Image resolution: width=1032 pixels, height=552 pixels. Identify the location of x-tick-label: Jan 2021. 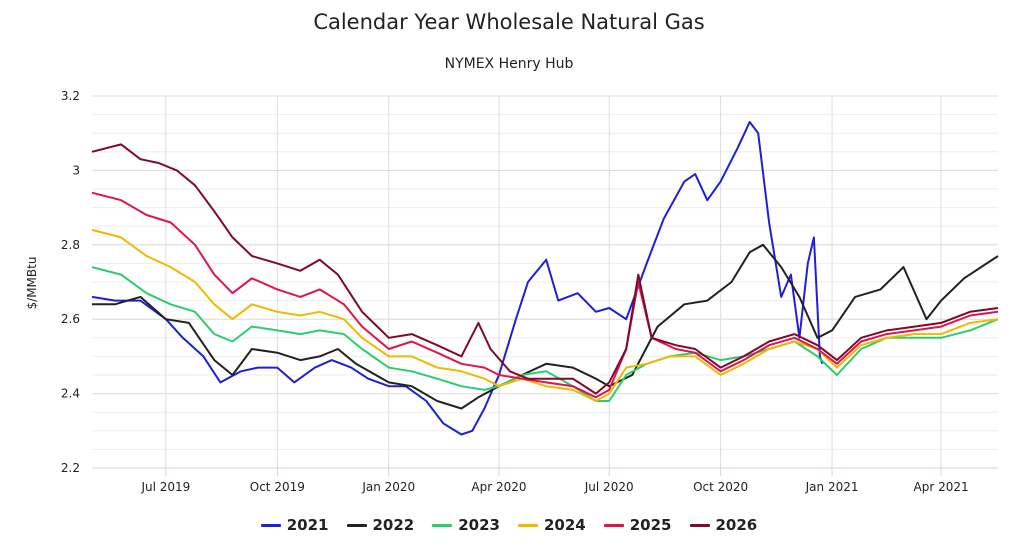
(832, 487).